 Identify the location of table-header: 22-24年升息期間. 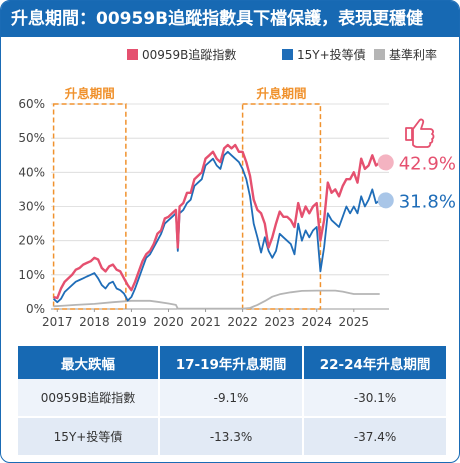
(374, 362).